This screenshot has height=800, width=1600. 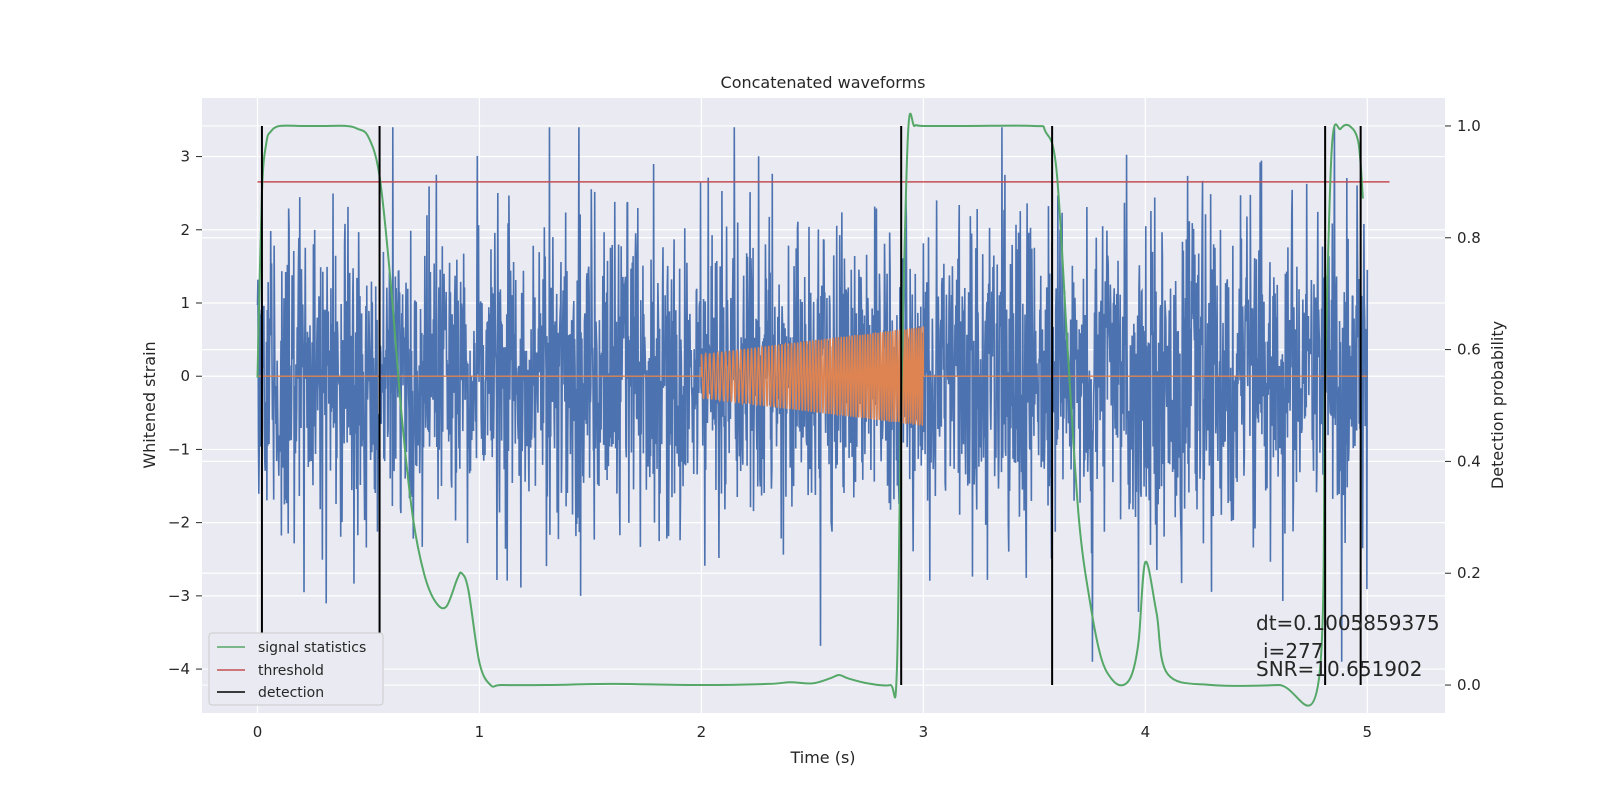 I want to click on template-series-line, so click(x=812, y=376).